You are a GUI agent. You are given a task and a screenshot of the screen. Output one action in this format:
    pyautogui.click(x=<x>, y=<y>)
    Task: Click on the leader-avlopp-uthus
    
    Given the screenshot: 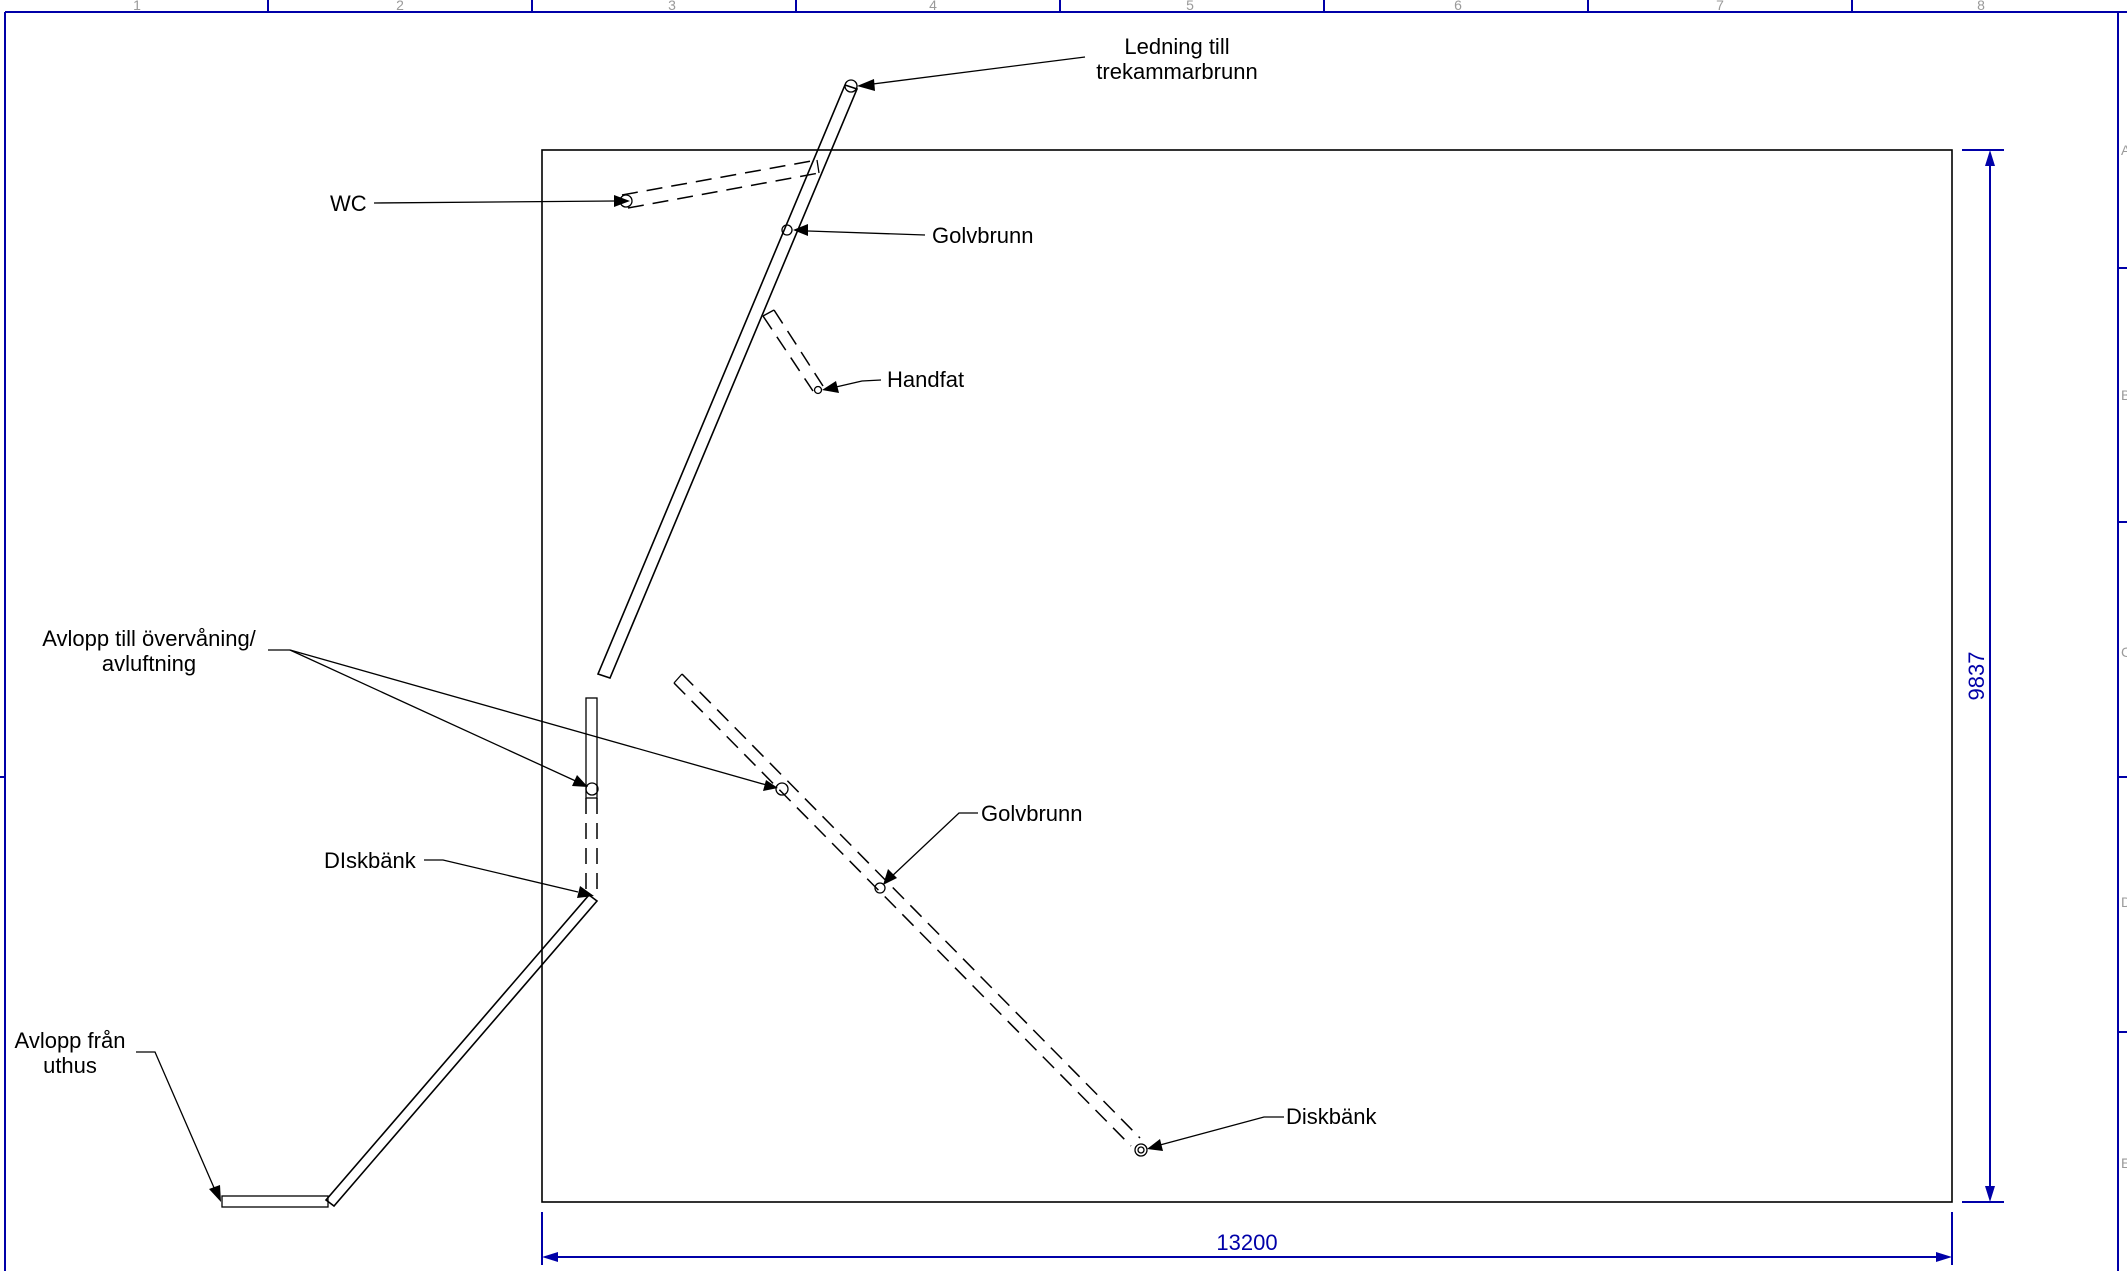 What is the action you would take?
    pyautogui.click(x=176, y=1121)
    